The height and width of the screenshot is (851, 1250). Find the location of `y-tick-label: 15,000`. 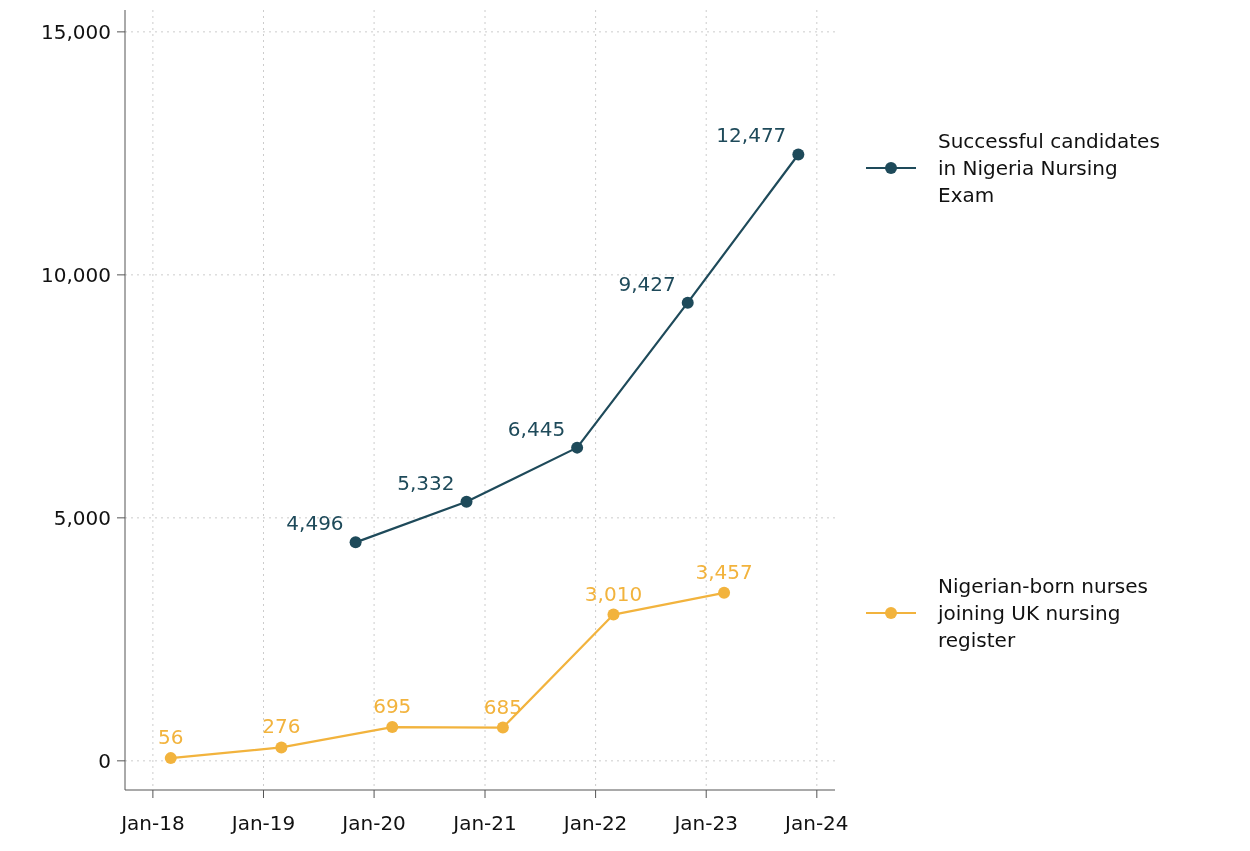

y-tick-label: 15,000 is located at coordinates (76, 31).